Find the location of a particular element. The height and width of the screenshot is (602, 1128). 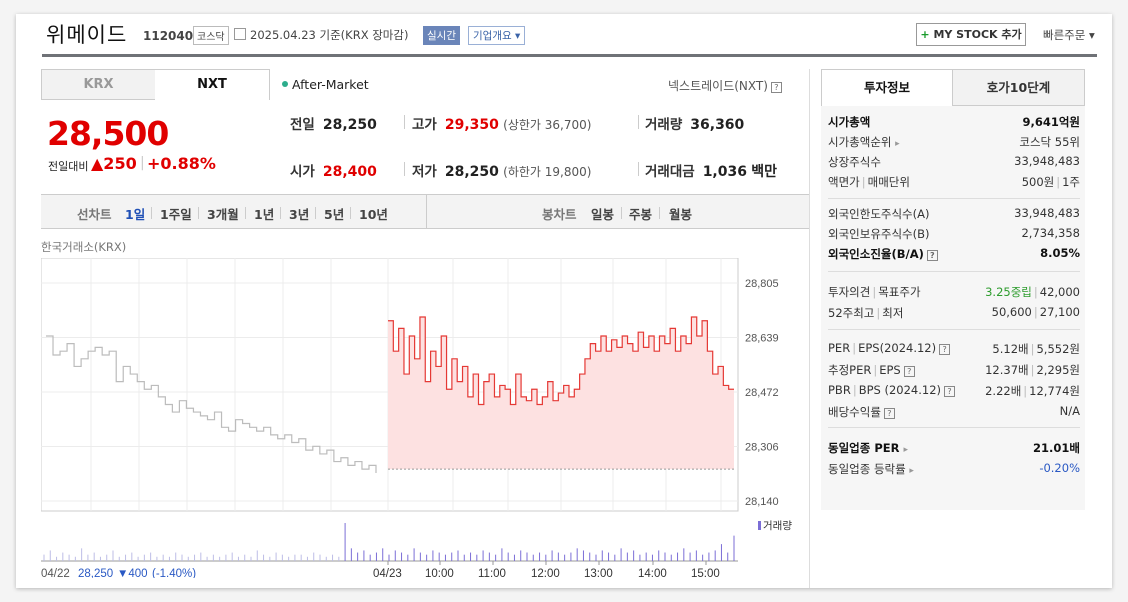

prev-day-line is located at coordinates (211, 404).